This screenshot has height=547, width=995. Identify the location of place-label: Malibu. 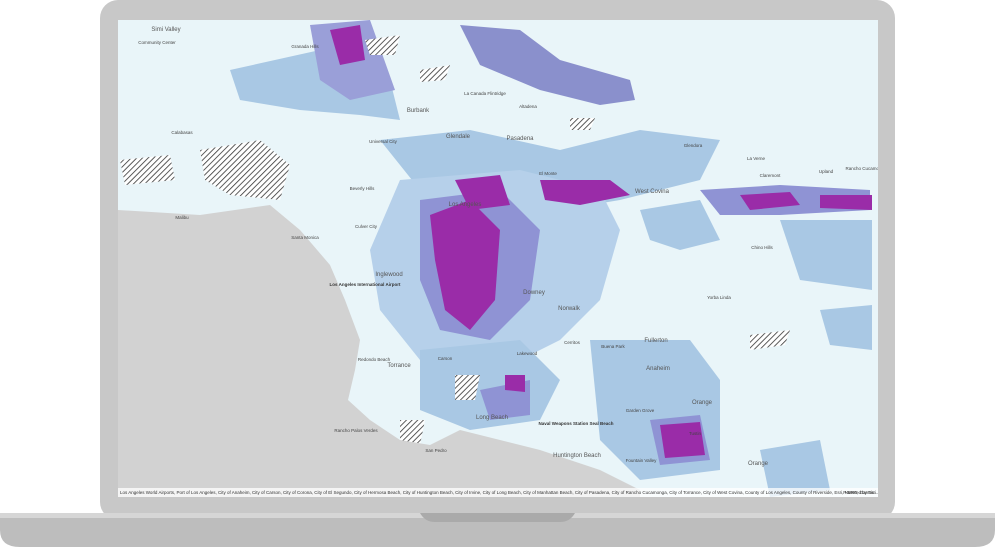
(182, 217).